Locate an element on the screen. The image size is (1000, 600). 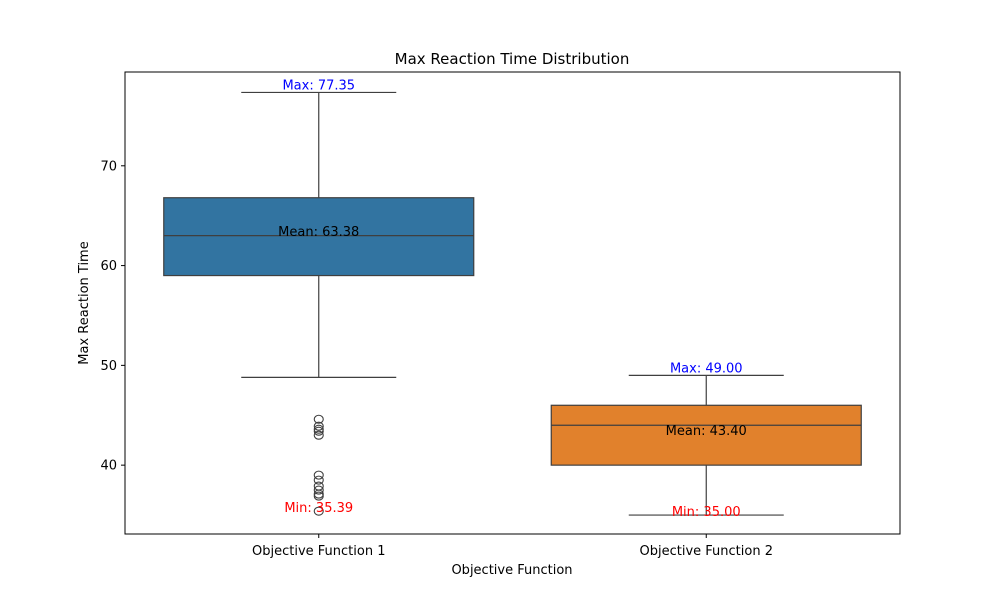
y-tick-label: 60 is located at coordinates (108, 266).